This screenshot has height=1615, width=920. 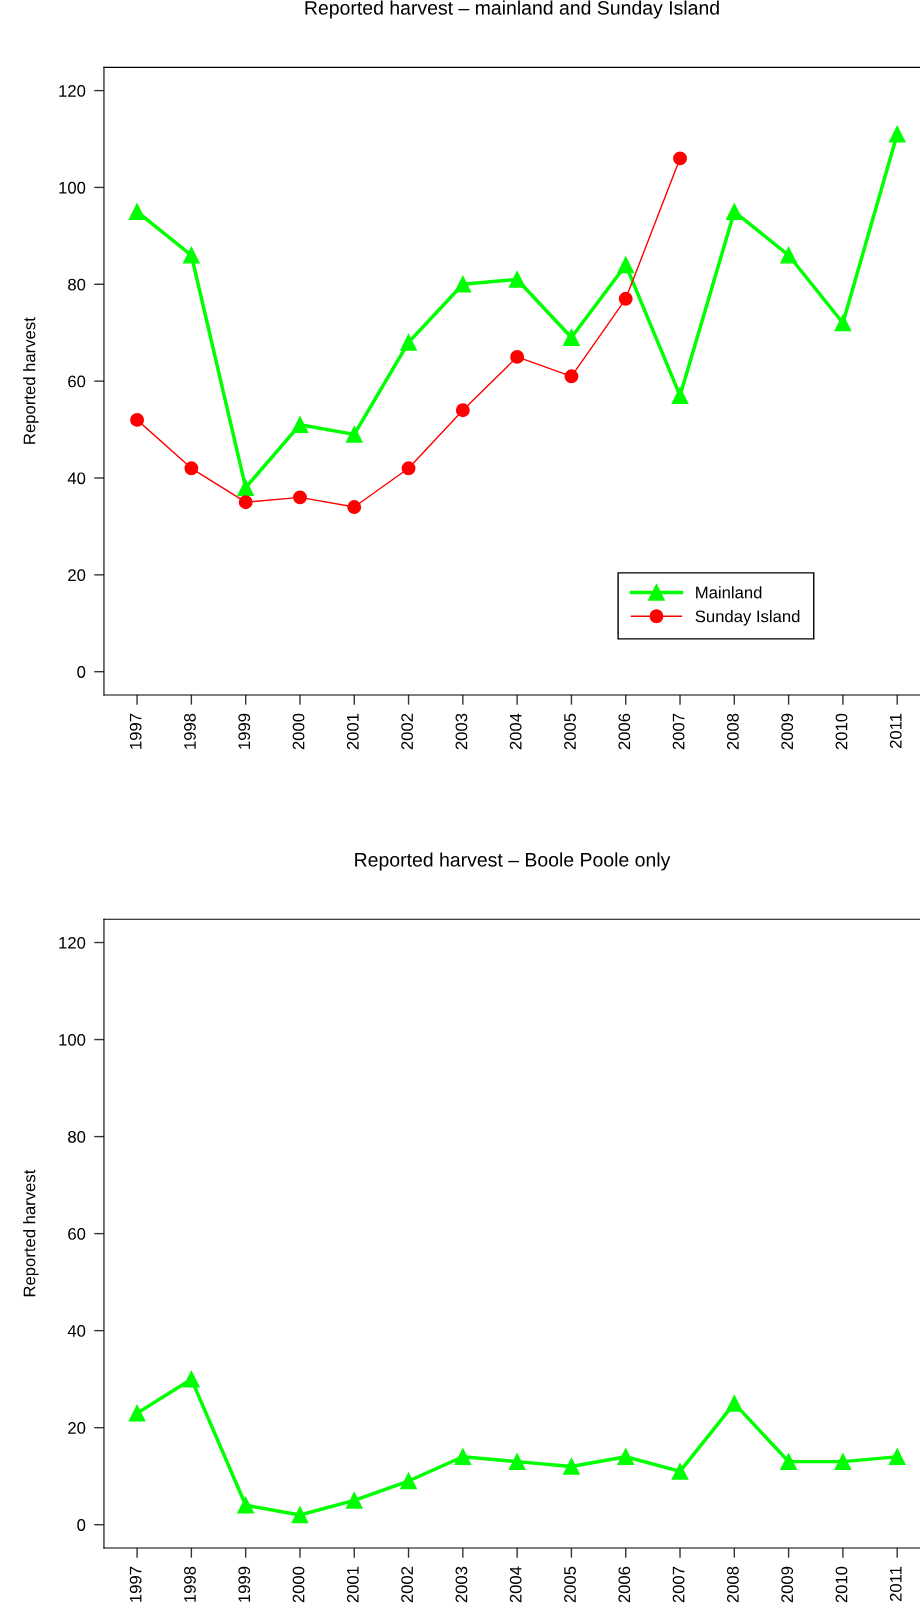 I want to click on chart-title: Reported harvest – mainland and Sunday Island, so click(x=512, y=9).